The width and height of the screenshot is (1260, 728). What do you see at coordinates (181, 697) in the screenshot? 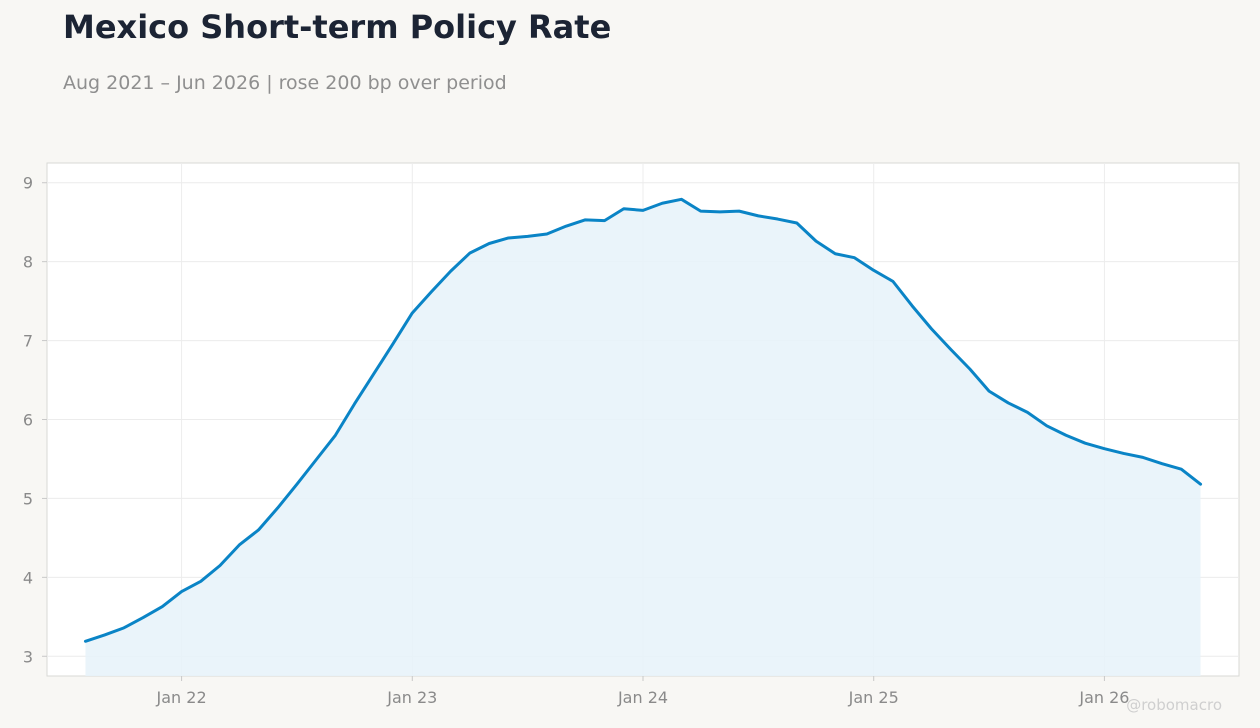
I see `x-tick-label: Jan 22` at bounding box center [181, 697].